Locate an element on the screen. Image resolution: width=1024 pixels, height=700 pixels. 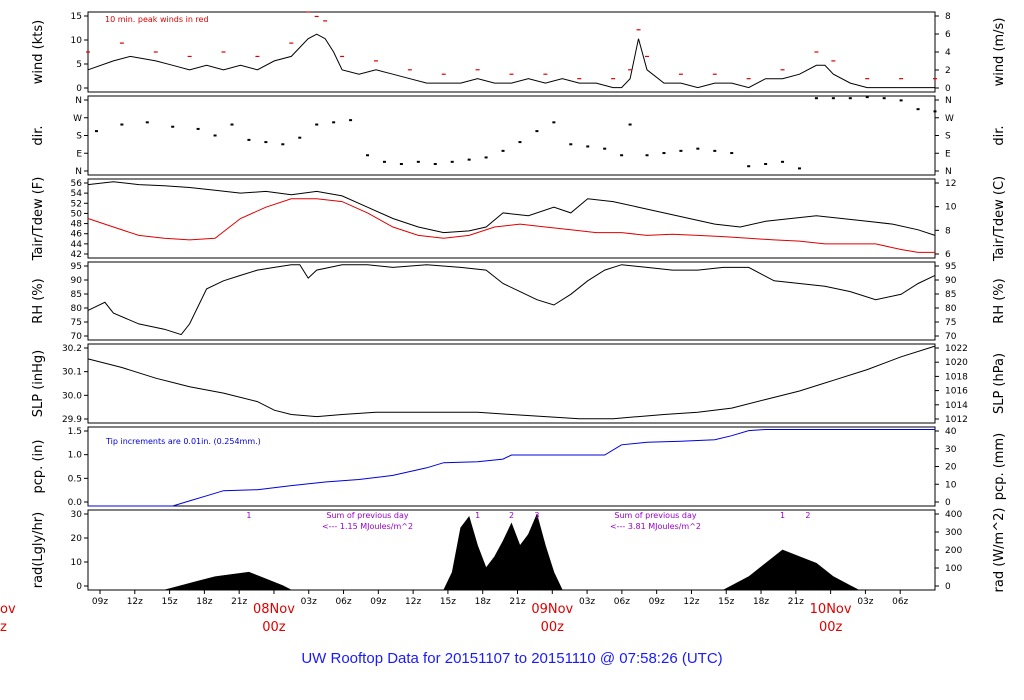
ytick-label-right-rh: 70 is located at coordinates (951, 337).